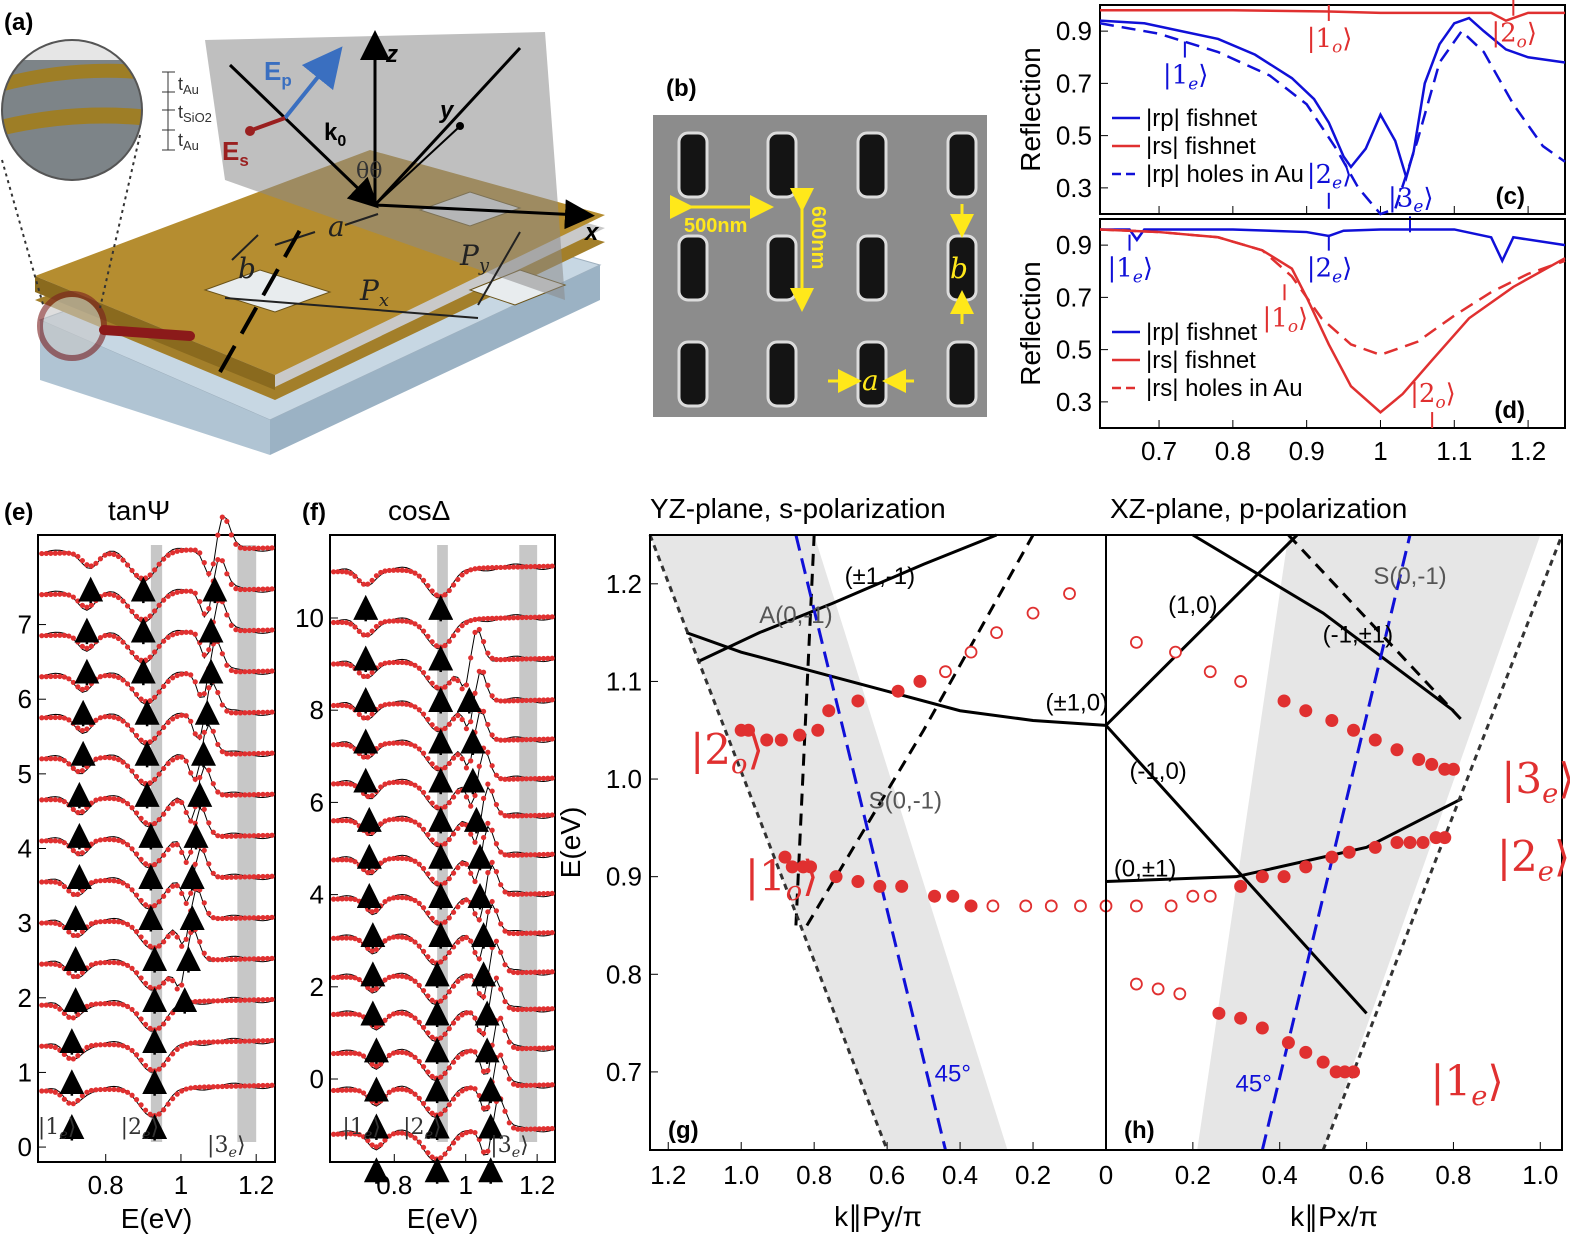  I want to click on annotation-label: |1o⟩, so click(1330, 40).